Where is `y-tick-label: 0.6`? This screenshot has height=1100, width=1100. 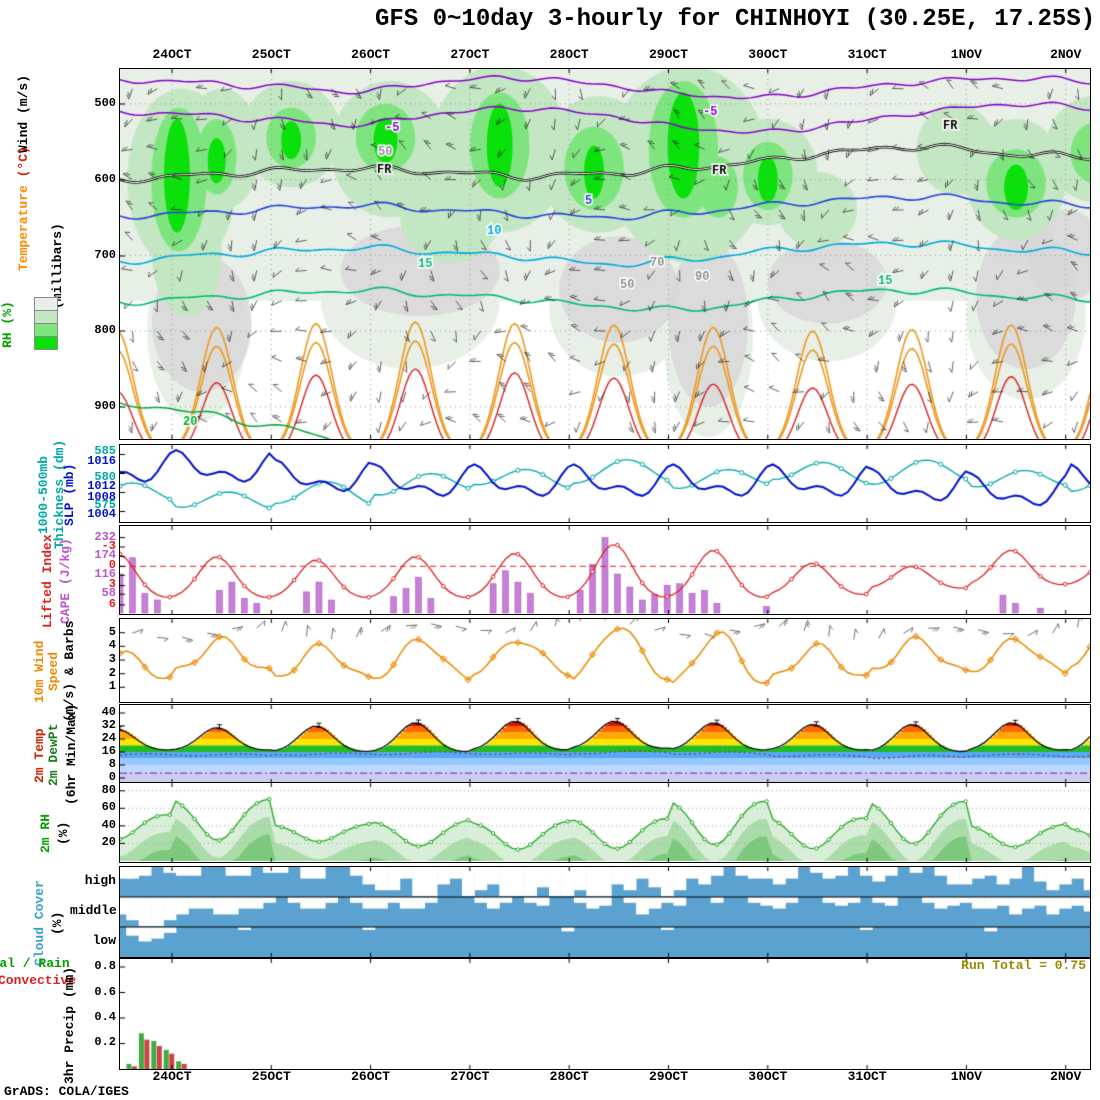
y-tick-label: 0.6 is located at coordinates (105, 992).